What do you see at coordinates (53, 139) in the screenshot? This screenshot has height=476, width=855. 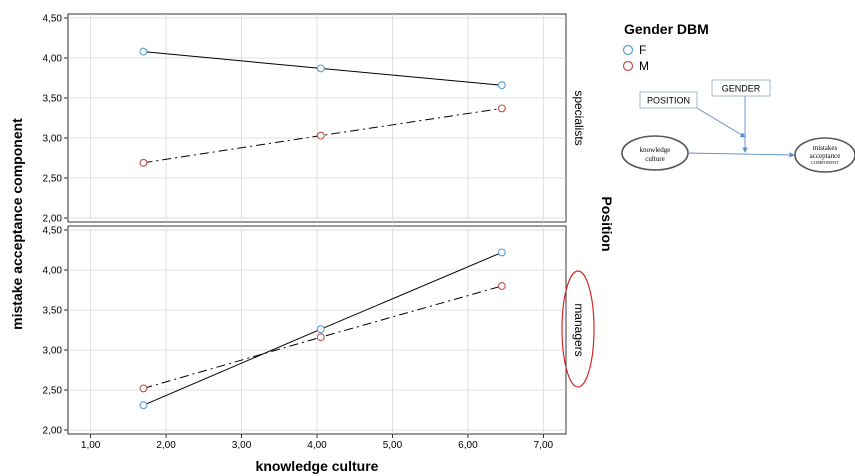 I see `y-tick-label-specialists-2: 3,00` at bounding box center [53, 139].